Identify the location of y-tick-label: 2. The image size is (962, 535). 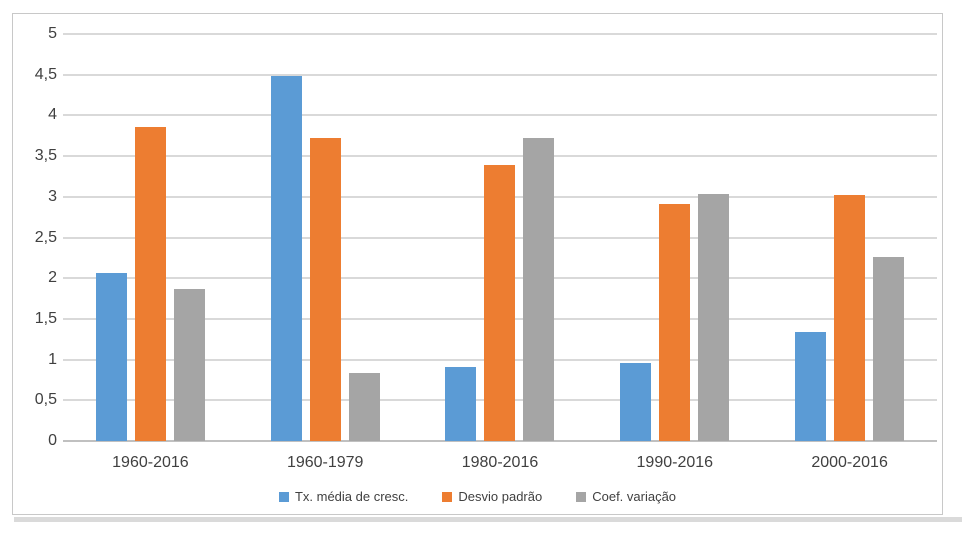
(52, 278).